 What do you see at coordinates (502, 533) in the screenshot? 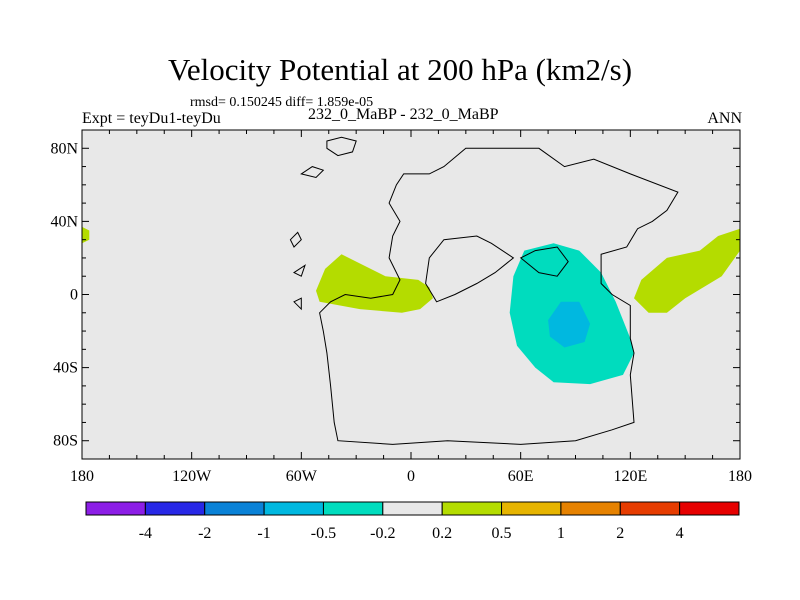
I see `colorbar-label: 0.5` at bounding box center [502, 533].